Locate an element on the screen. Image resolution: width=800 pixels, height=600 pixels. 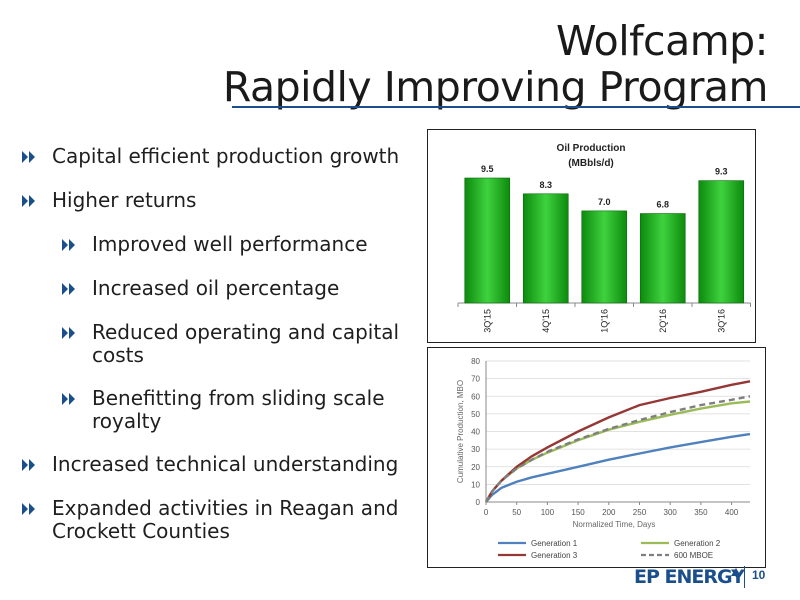
footer-separator is located at coordinates (744, 577).